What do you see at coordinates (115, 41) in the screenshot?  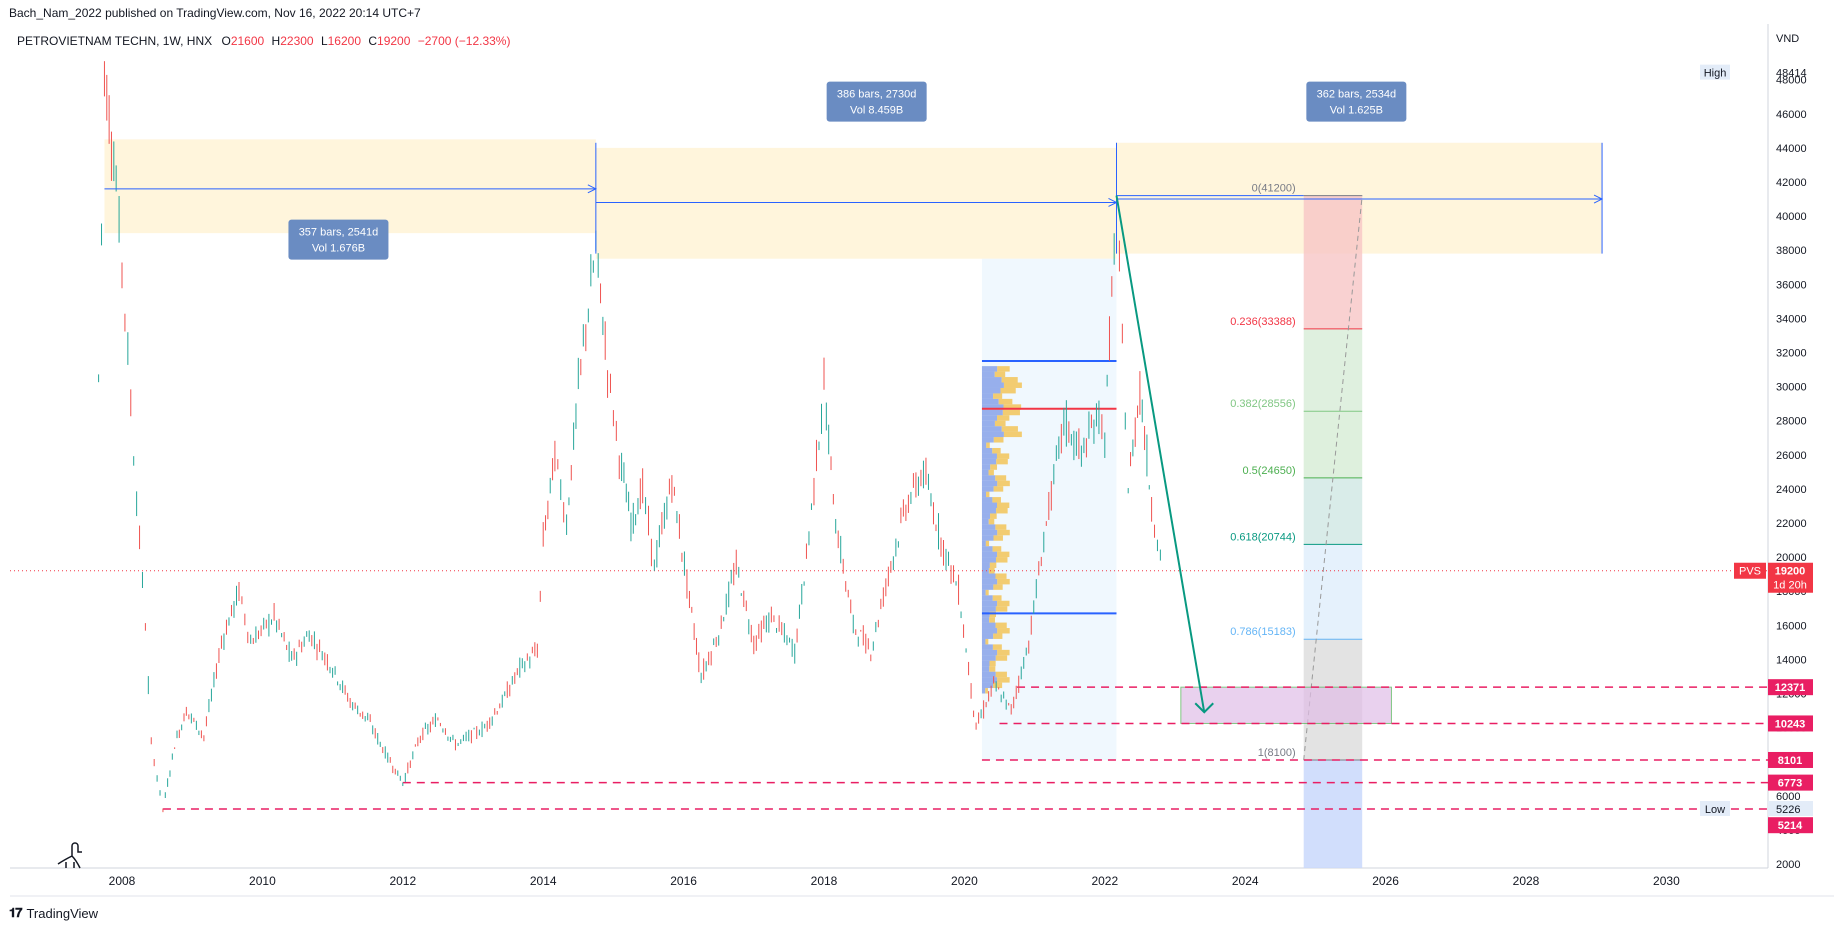 I see `symbol-name: PETROVIETNAM TECHN, 1W, HNX` at bounding box center [115, 41].